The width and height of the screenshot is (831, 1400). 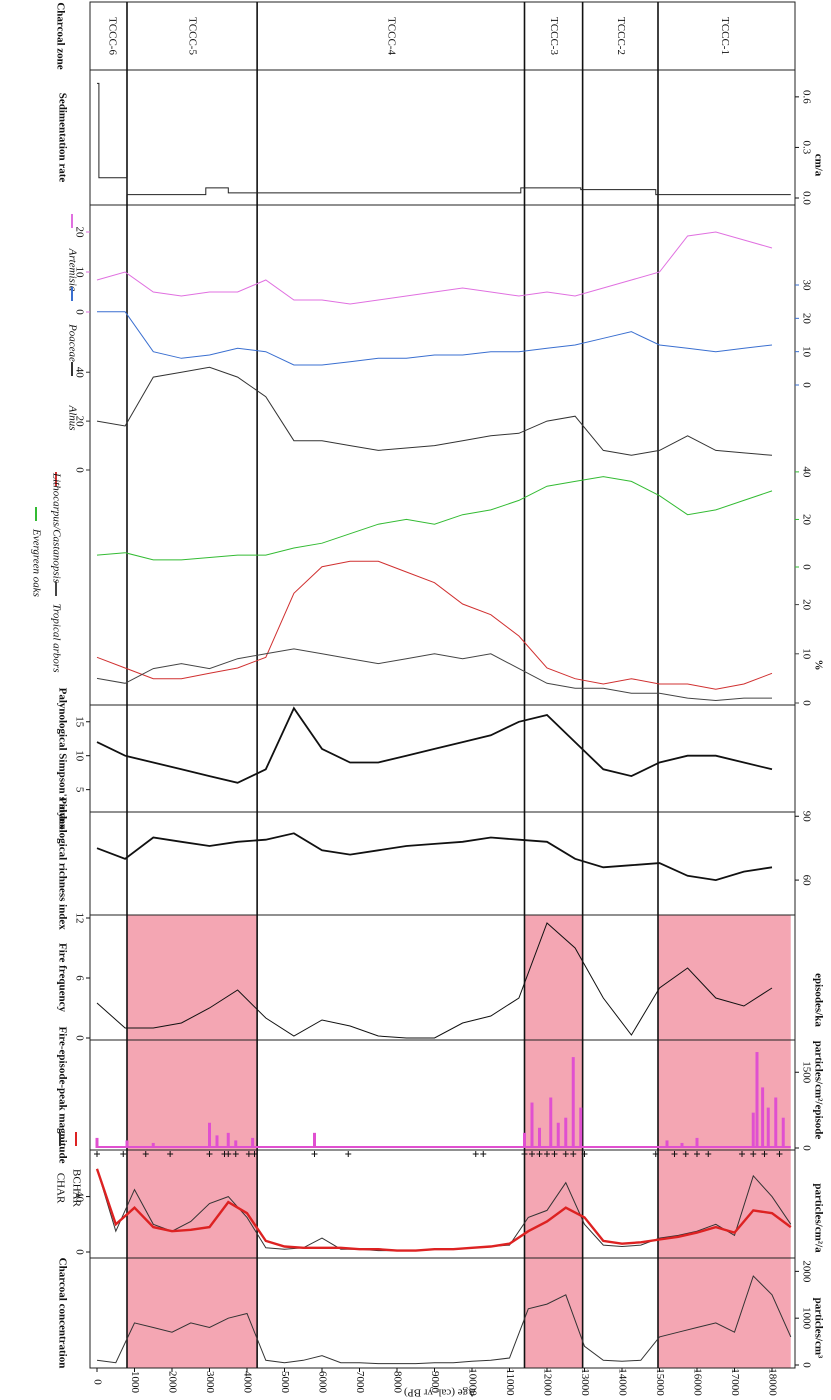 I want to click on x-tick-label: 15000, so click(x=660, y=1382).